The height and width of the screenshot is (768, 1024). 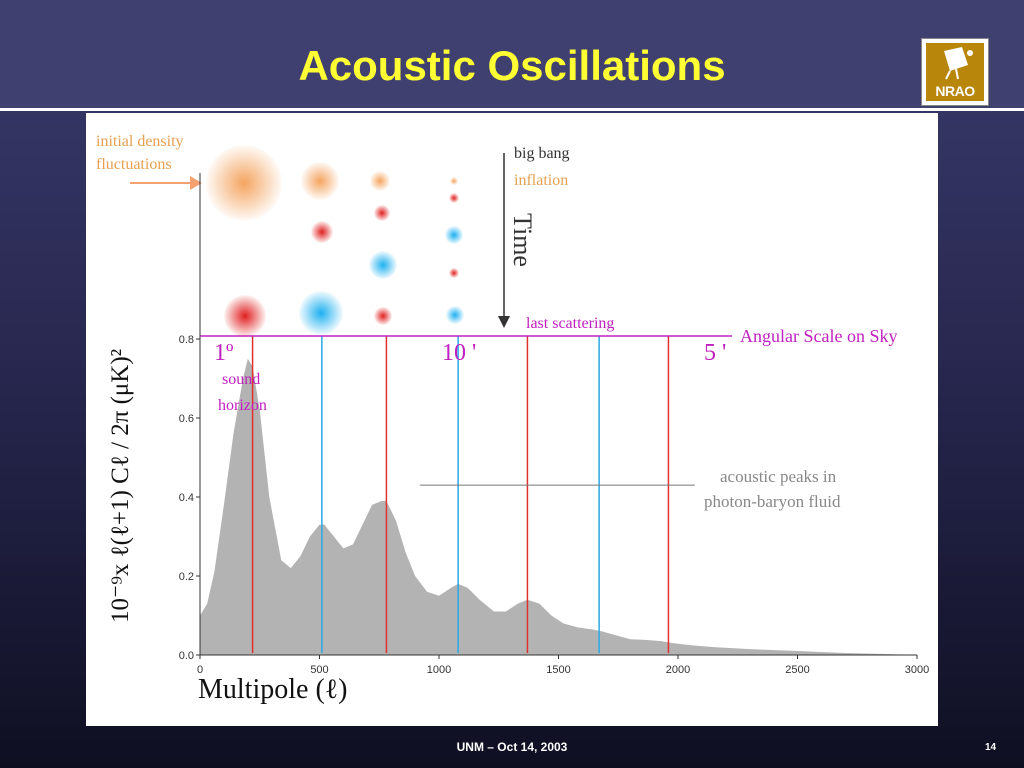 What do you see at coordinates (522, 240) in the screenshot?
I see `time-label: Time` at bounding box center [522, 240].